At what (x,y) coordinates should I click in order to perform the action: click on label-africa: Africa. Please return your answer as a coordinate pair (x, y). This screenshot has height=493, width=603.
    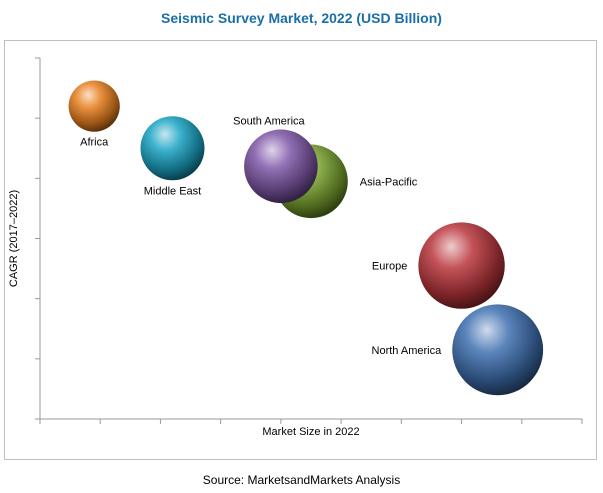
    Looking at the image, I should click on (94, 143).